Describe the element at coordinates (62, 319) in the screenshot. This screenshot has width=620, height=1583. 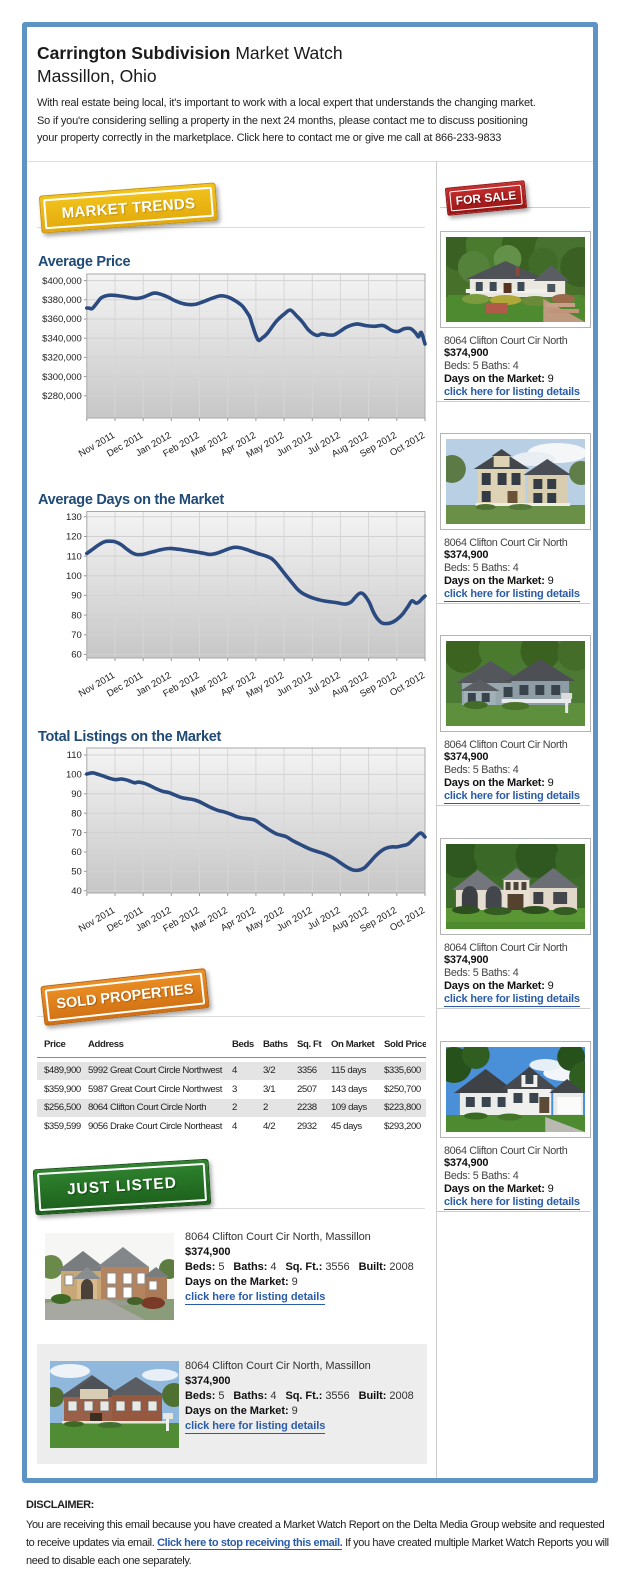
I see `svg-text: $360,000` at that location.